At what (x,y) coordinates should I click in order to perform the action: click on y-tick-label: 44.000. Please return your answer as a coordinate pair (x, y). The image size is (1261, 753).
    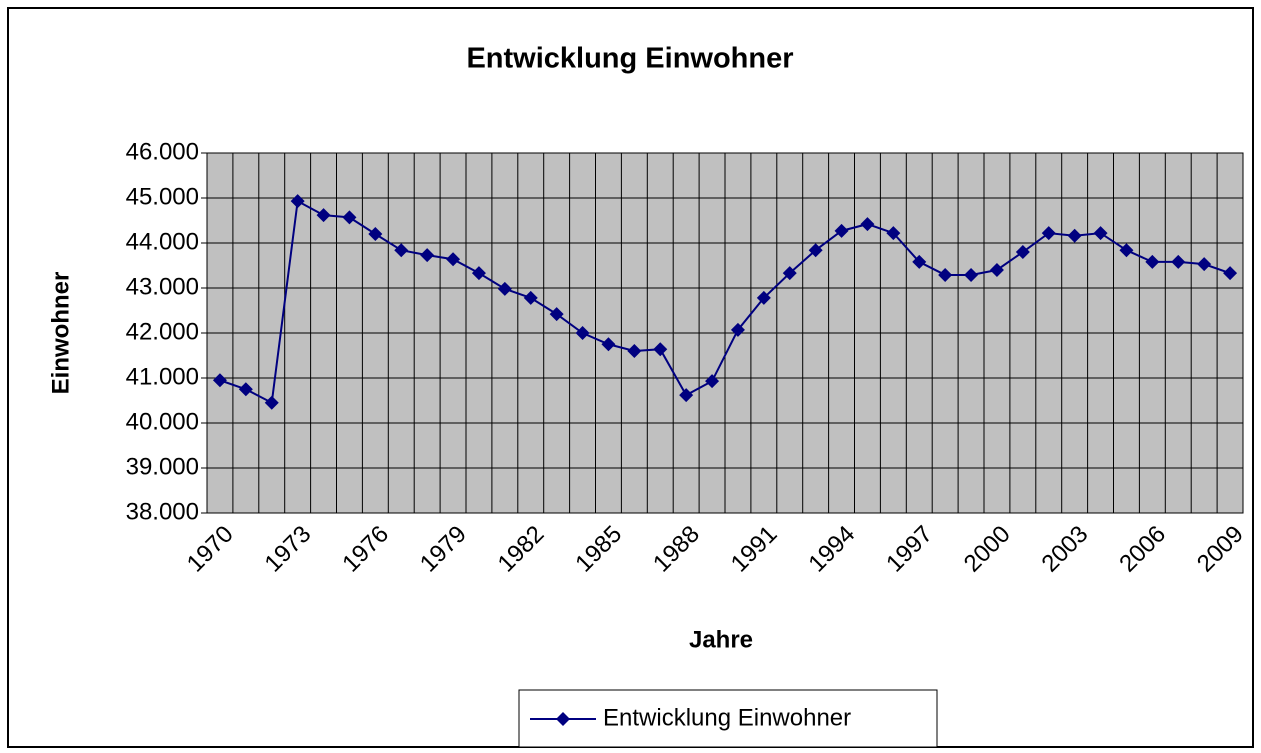
    Looking at the image, I should click on (162, 241).